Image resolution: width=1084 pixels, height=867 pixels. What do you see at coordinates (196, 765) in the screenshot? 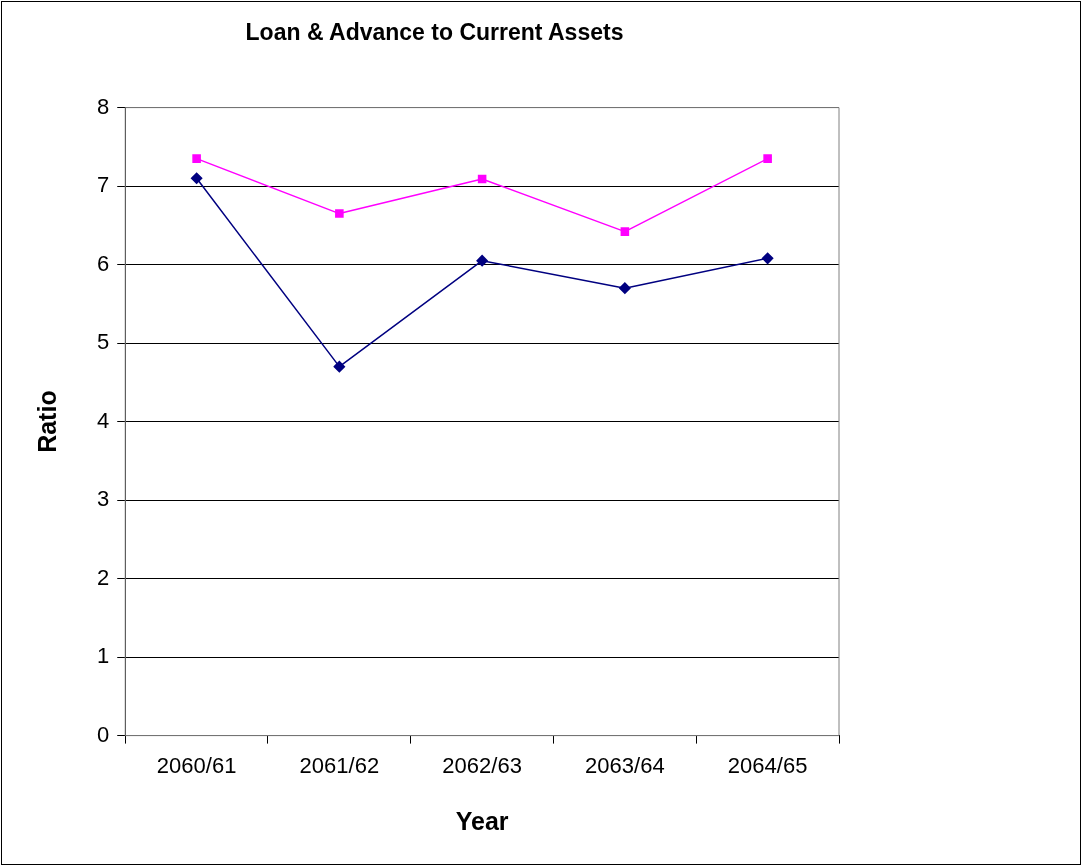
I see `x-tick-label: 2060/61` at bounding box center [196, 765].